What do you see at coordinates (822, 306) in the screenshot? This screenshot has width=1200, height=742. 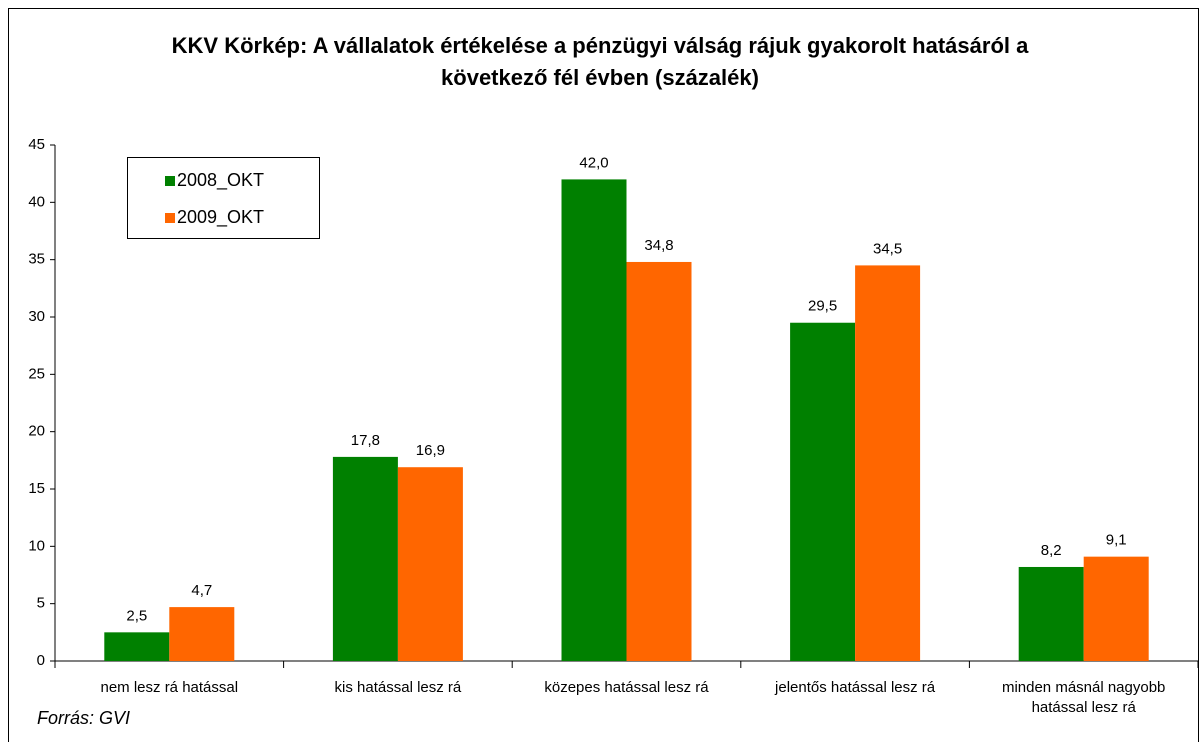 I see `value-label: 29,5` at bounding box center [822, 306].